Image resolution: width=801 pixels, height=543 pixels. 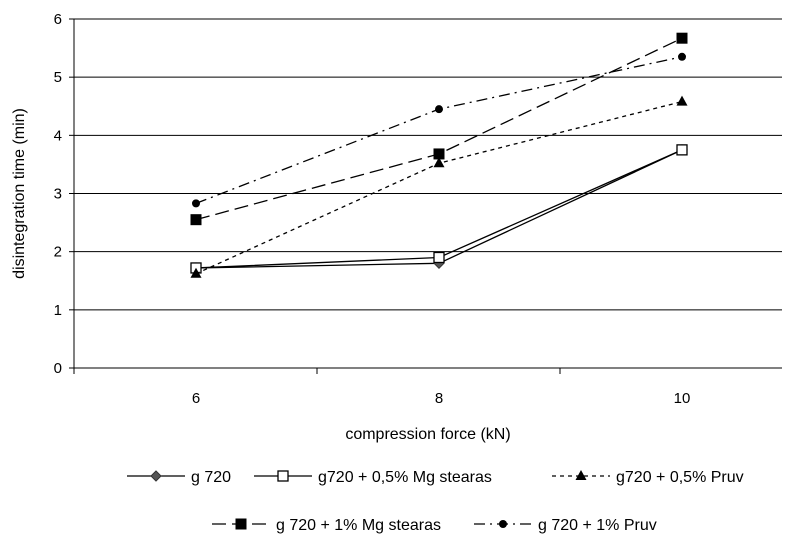 What do you see at coordinates (439, 209) in the screenshot?
I see `series-line` at bounding box center [439, 209].